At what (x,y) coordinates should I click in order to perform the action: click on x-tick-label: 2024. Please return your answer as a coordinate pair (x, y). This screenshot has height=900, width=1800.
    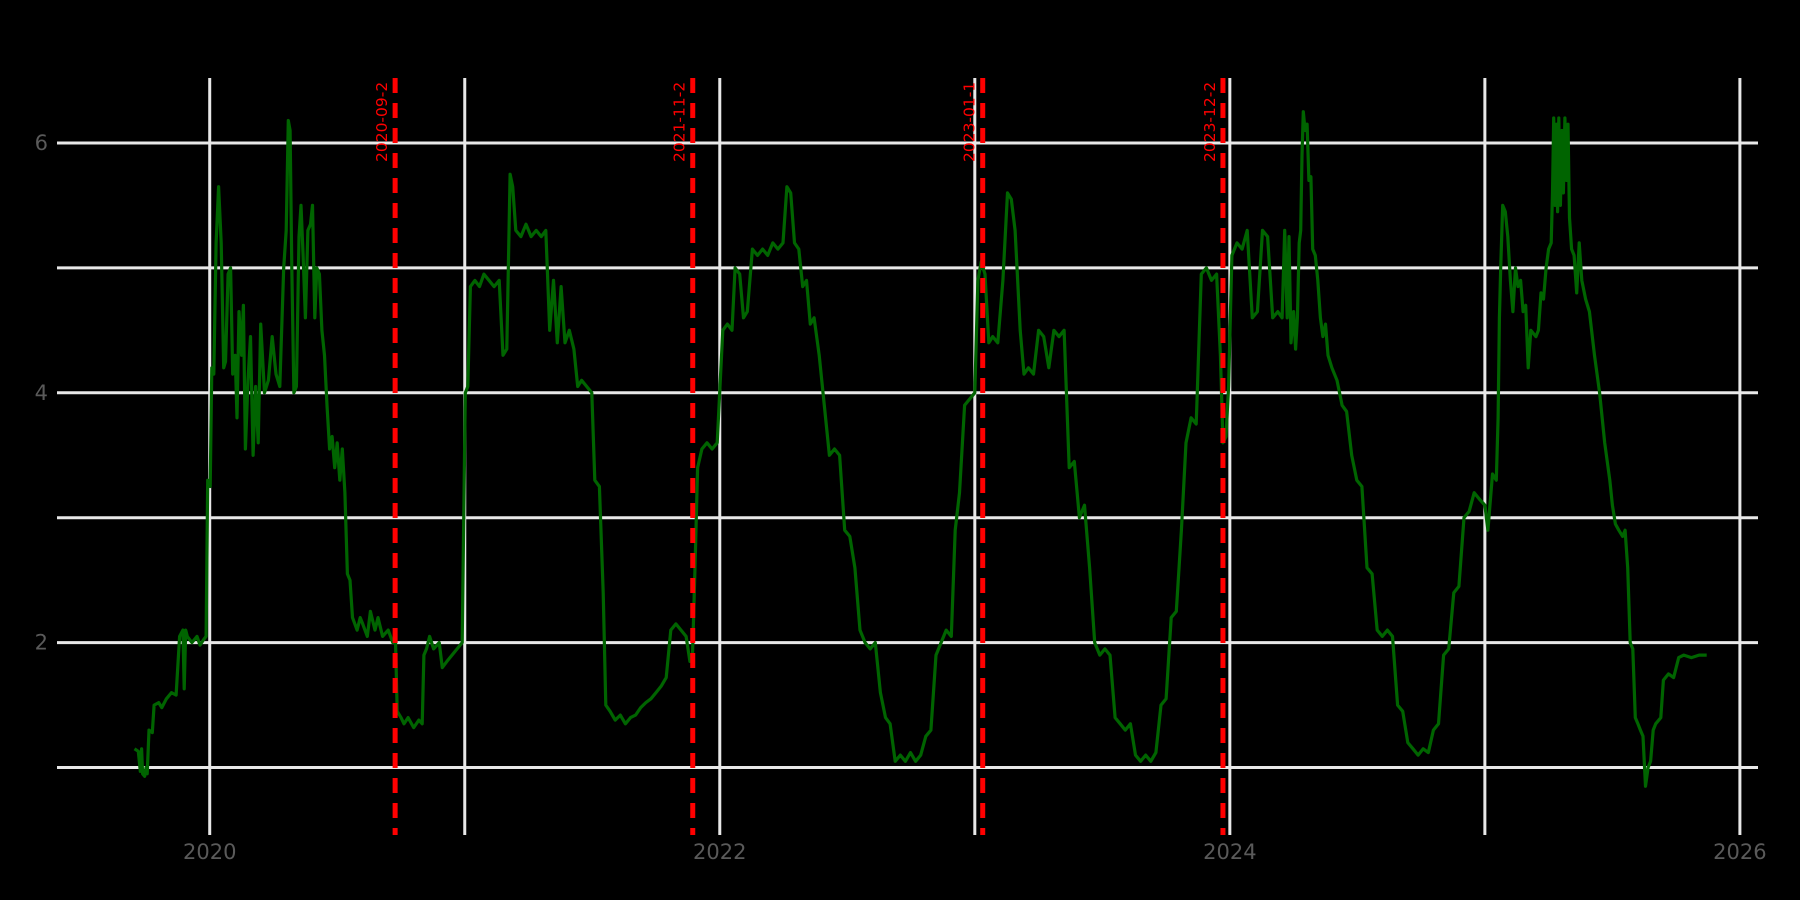
    Looking at the image, I should click on (1229, 852).